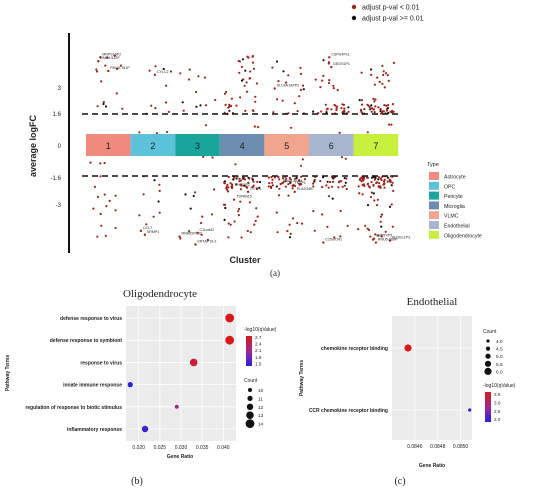 The width and height of the screenshot is (550, 488). I want to click on panel-b-term-label: innate immune response, so click(92, 386).